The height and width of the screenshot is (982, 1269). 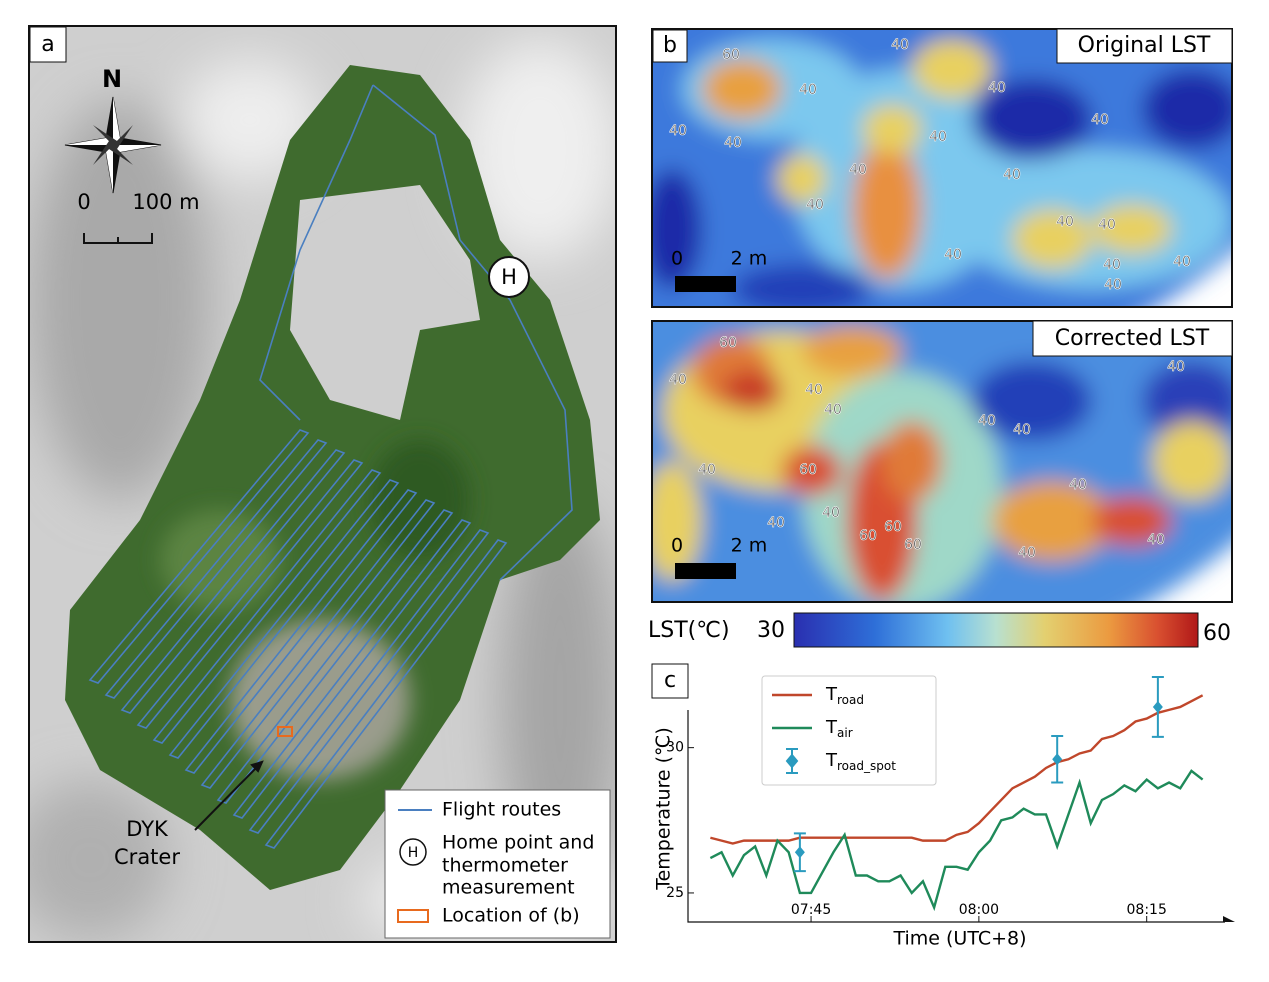 I want to click on north-label: N, so click(x=112, y=79).